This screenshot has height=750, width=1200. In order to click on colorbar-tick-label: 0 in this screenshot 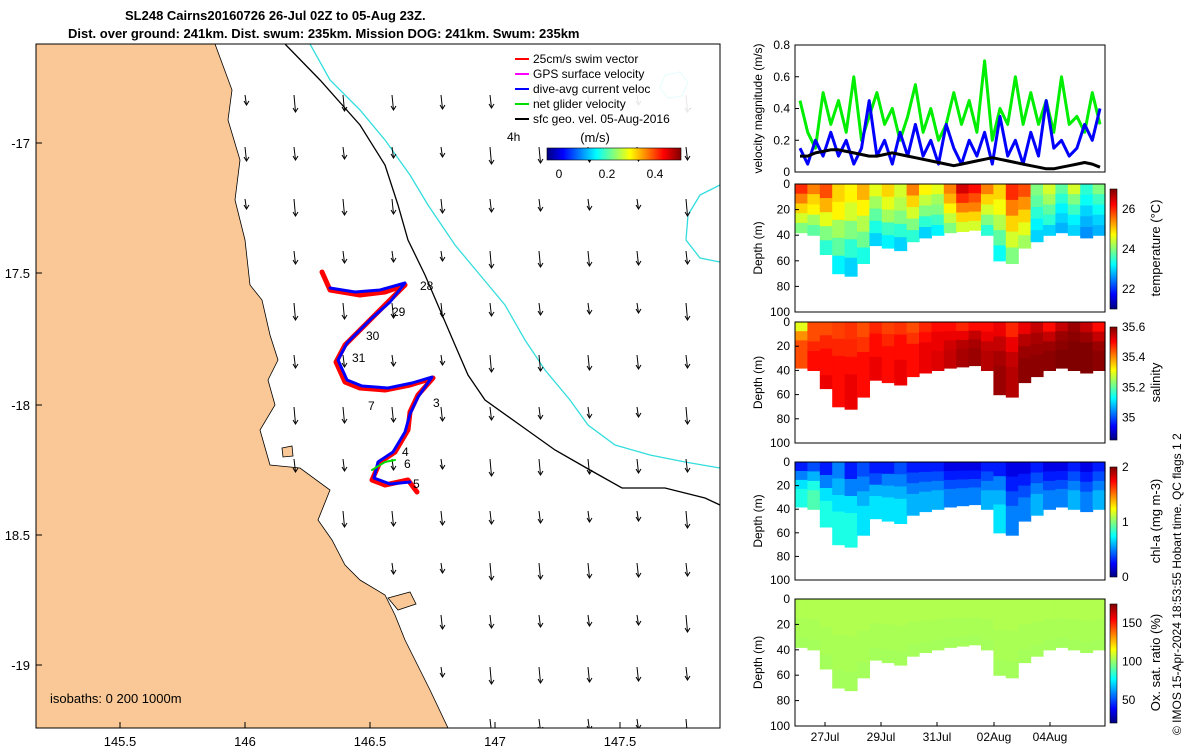, I will do `click(559, 174)`.